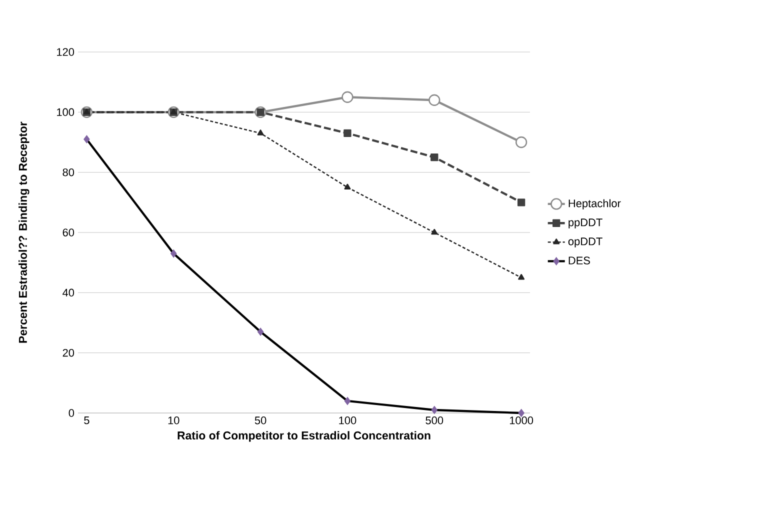 The height and width of the screenshot is (516, 772). What do you see at coordinates (24, 232) in the screenshot?
I see `y-axis-title: Percent Estradiol?? Binding to Receptor` at bounding box center [24, 232].